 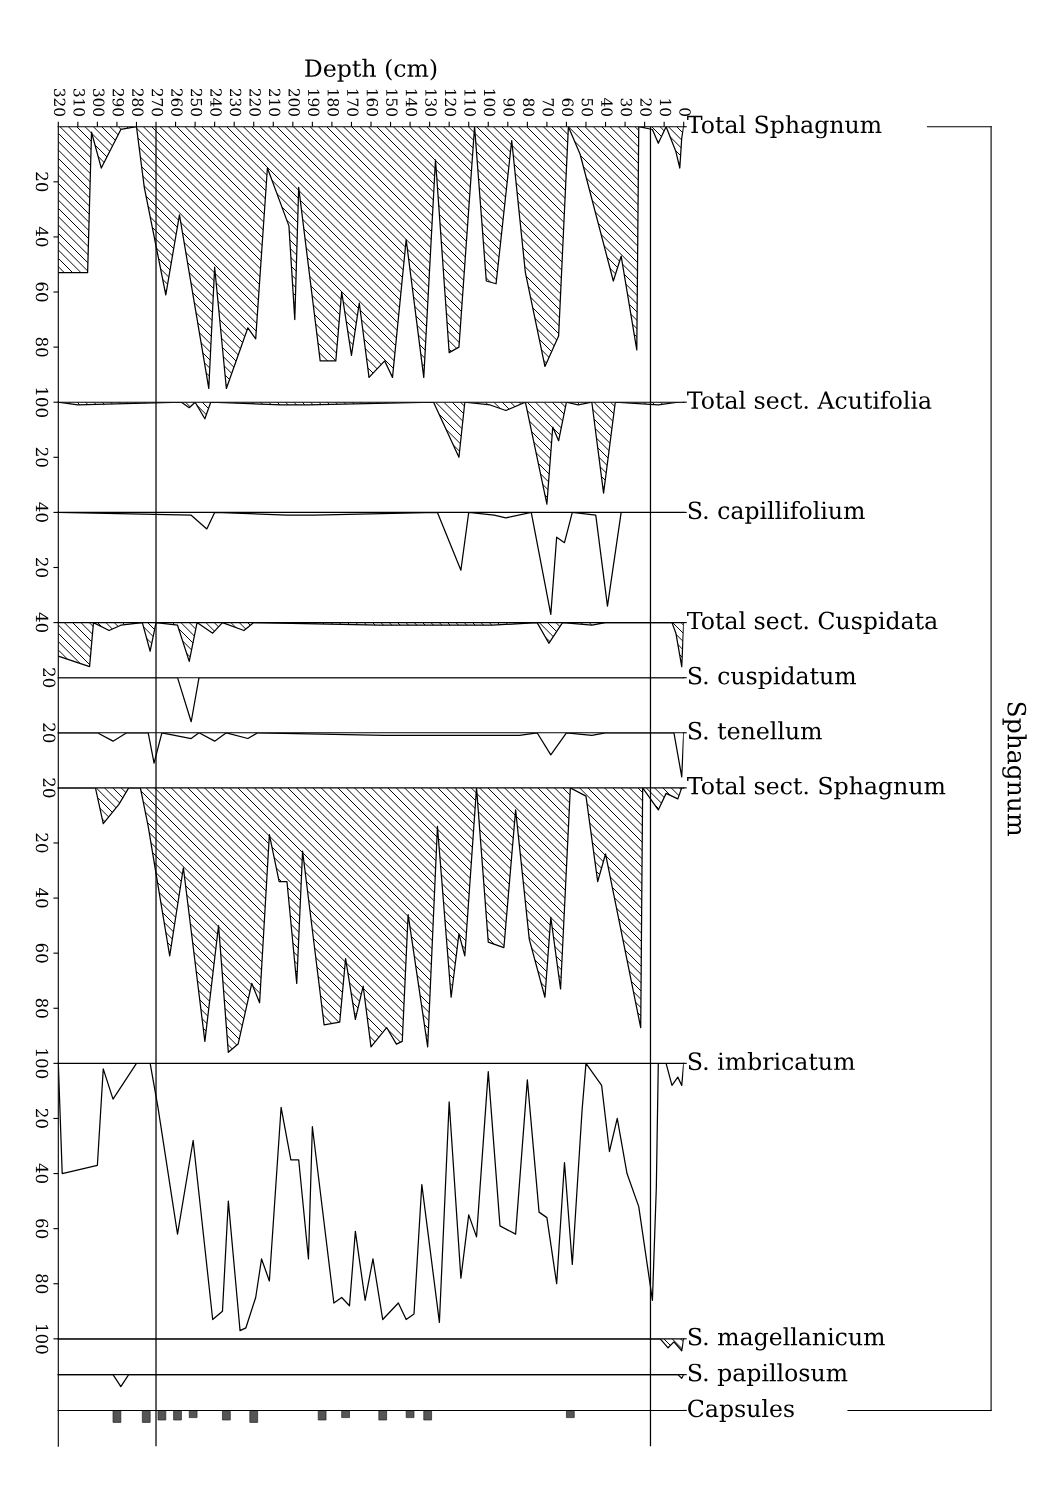 I want to click on x-tick-label: 260, so click(x=177, y=102).